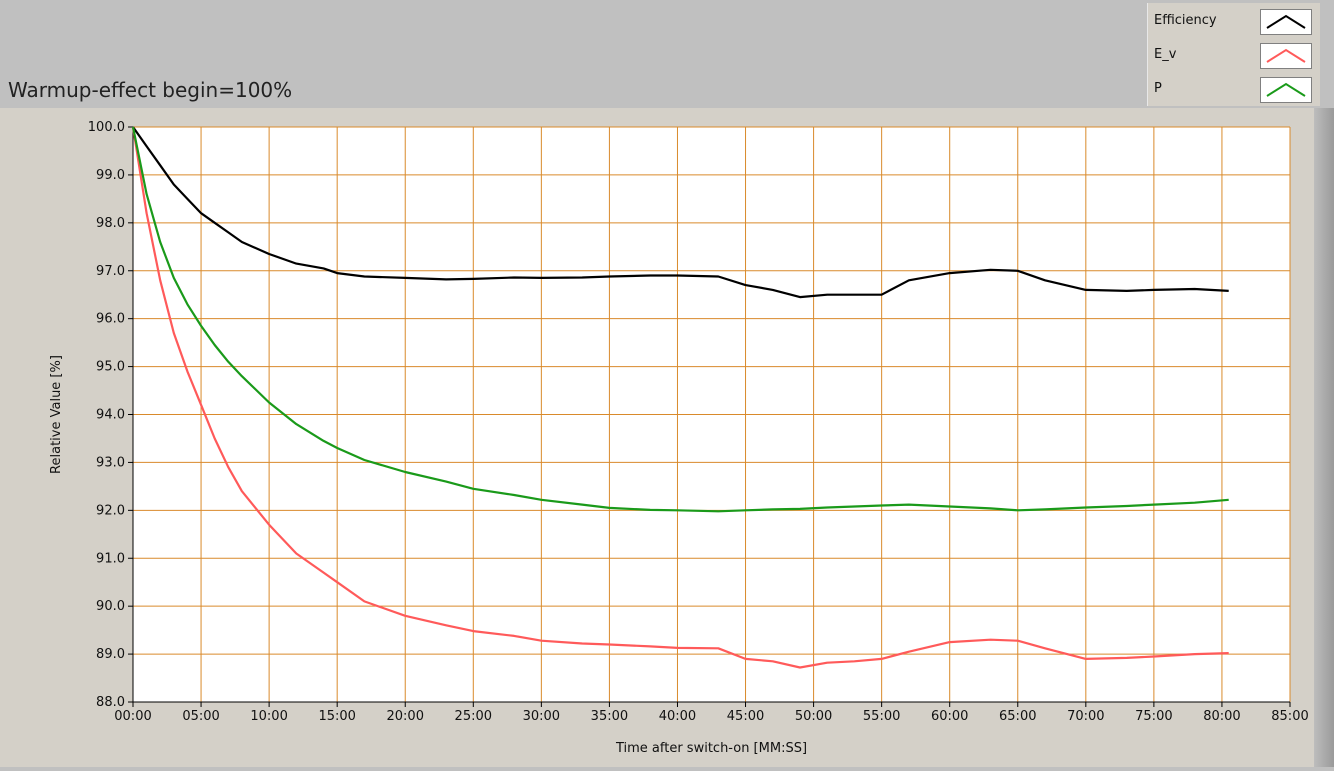 The image size is (1334, 771). I want to click on x-tick-label: 05:00, so click(200, 716).